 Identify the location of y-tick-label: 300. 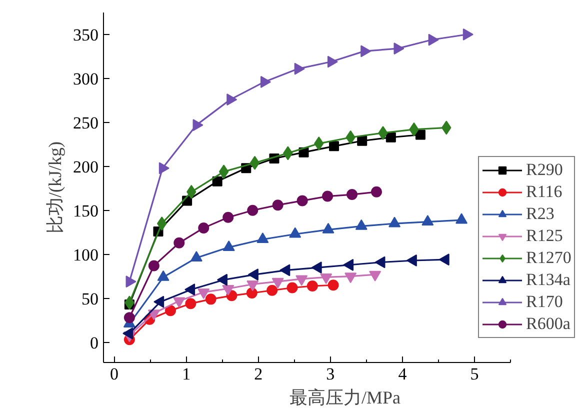
(85, 78).